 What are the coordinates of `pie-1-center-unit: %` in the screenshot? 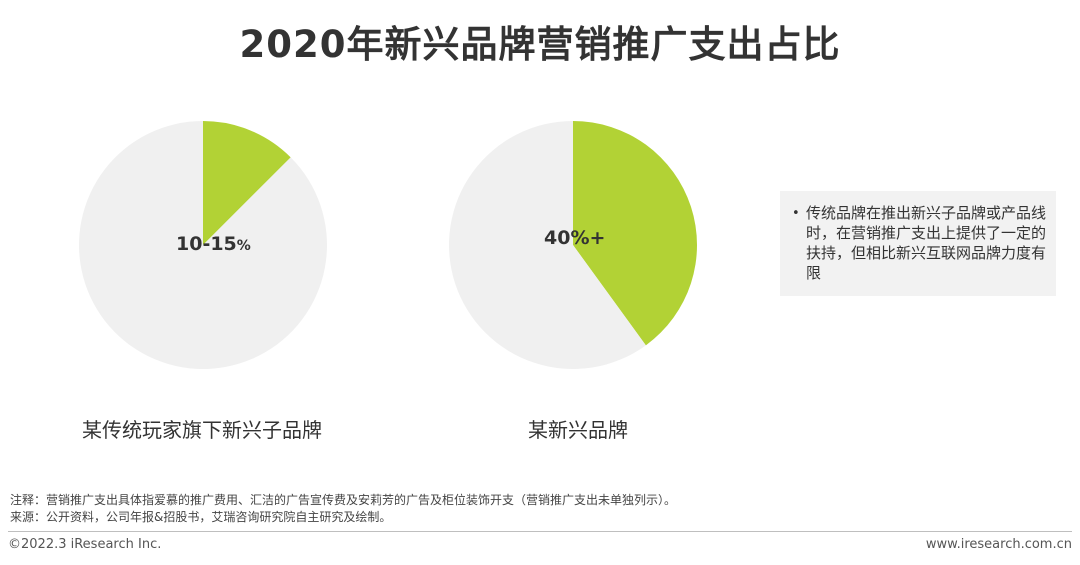 It's located at (243, 246).